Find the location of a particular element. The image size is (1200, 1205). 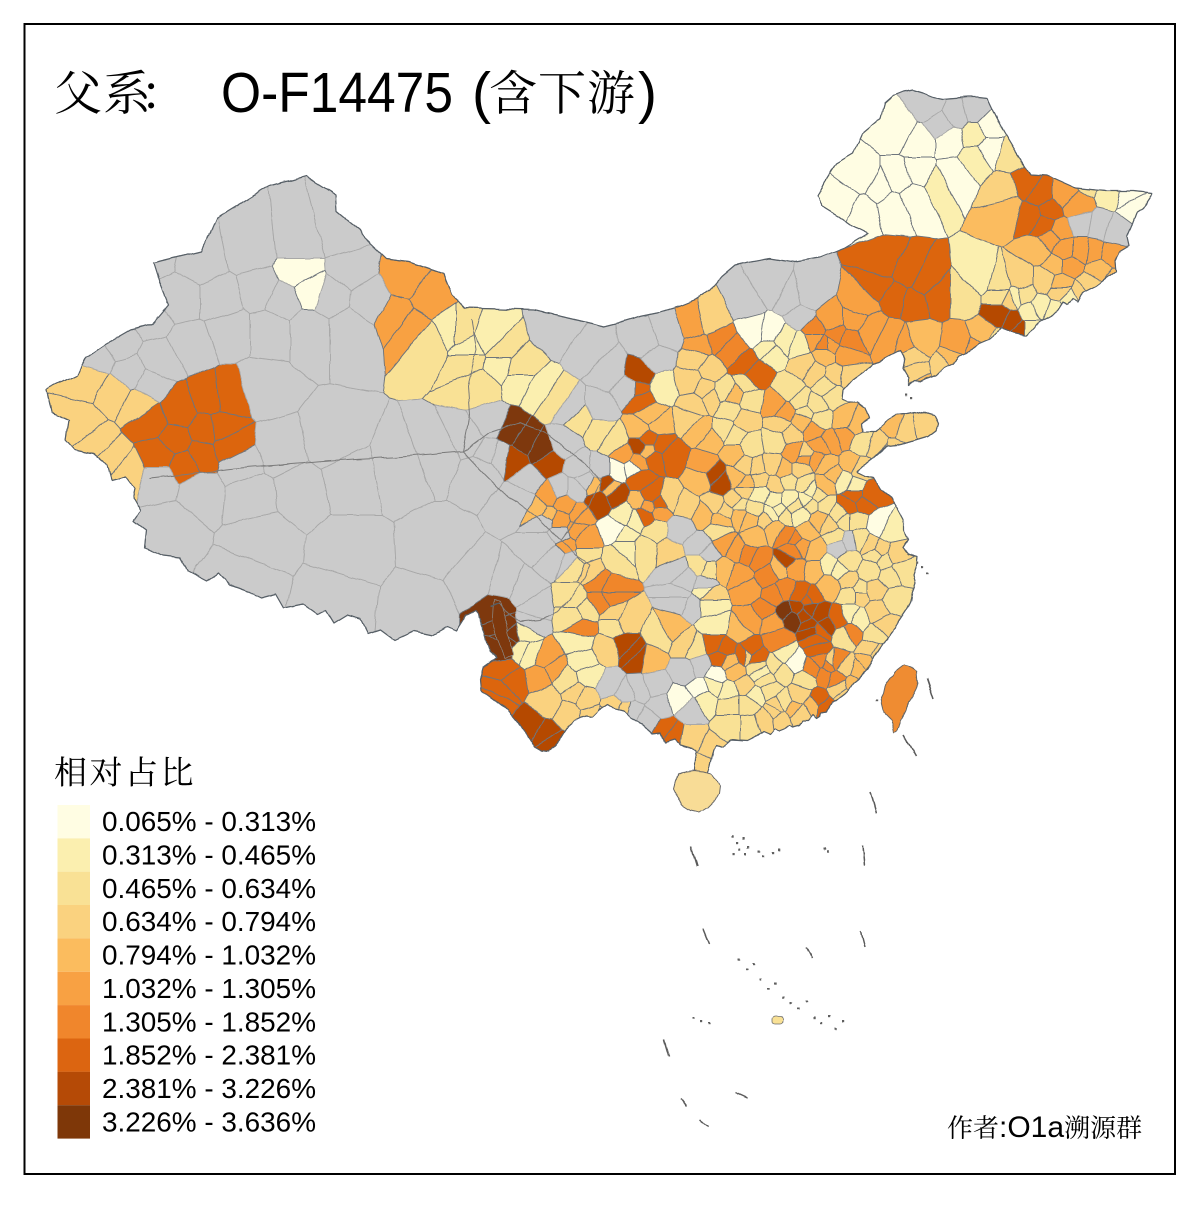

svg-text: 0.465% - 0.634% is located at coordinates (209, 888).